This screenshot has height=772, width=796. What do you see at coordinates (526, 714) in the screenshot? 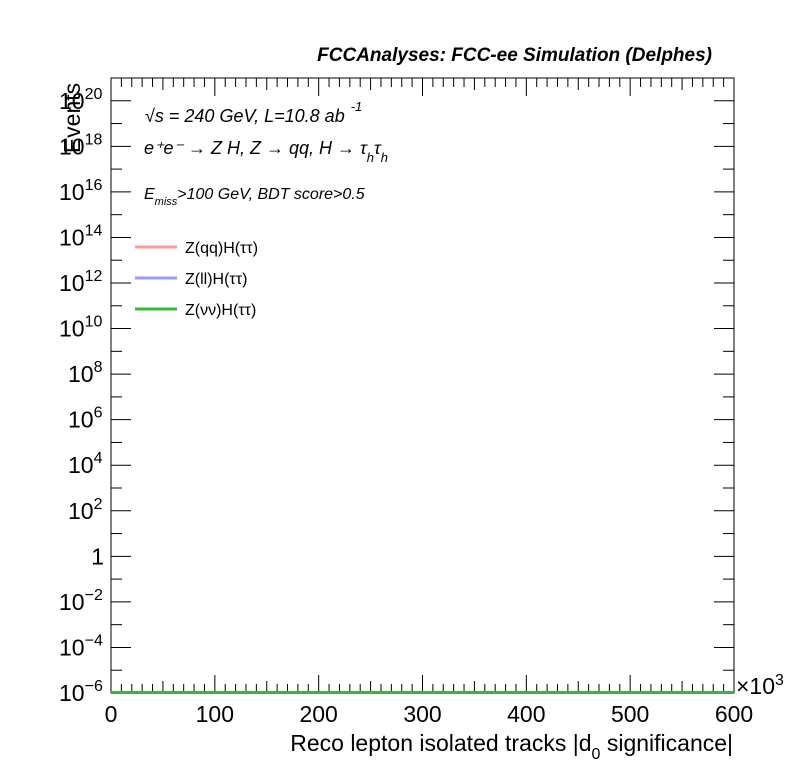
I see `x-tick-label: 400` at bounding box center [526, 714].